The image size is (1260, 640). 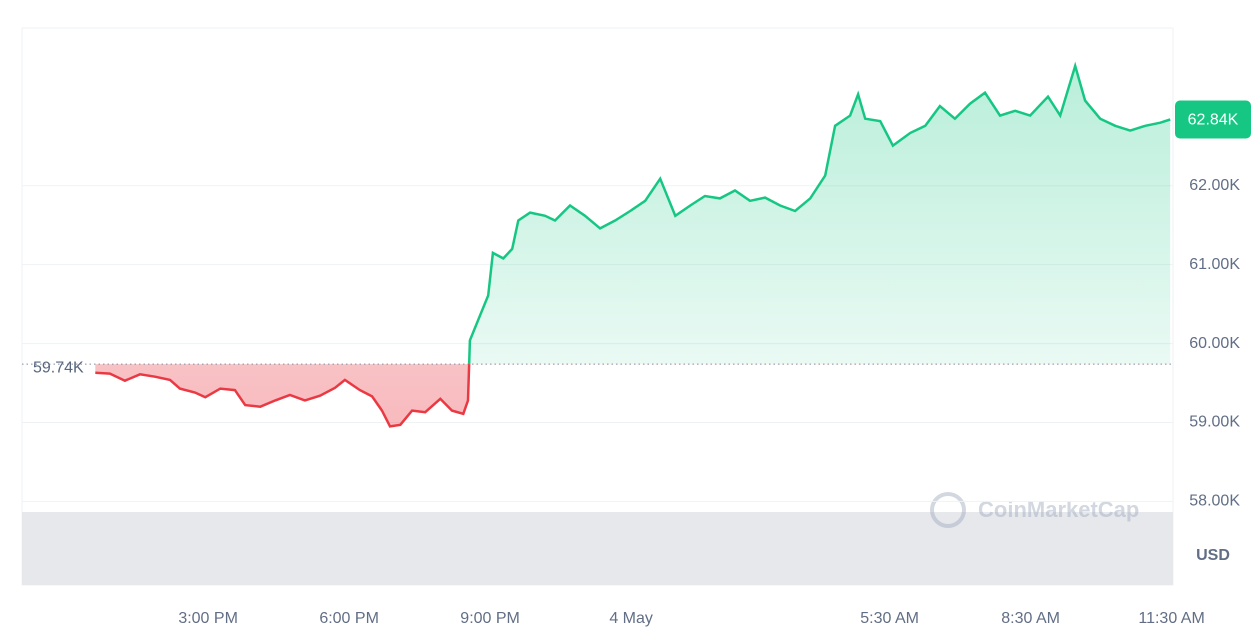 What do you see at coordinates (1214, 343) in the screenshot?
I see `y-tick-label: 60.00K` at bounding box center [1214, 343].